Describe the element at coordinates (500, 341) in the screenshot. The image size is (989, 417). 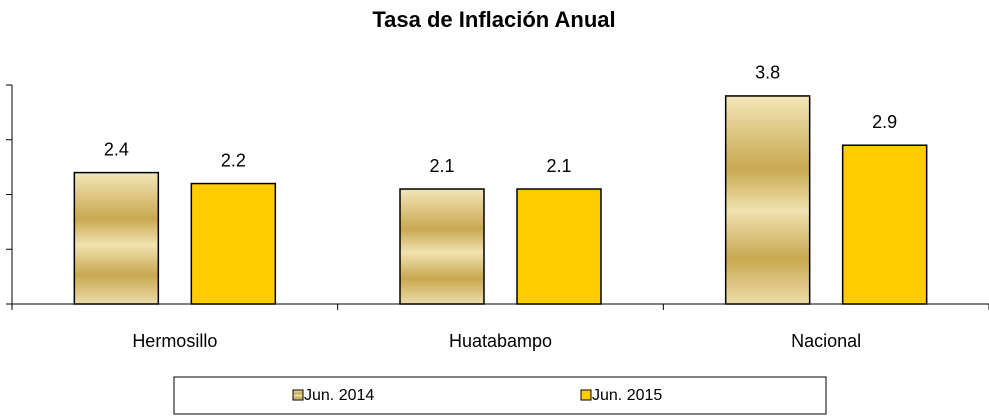
I see `x-tick-label: Huatabampo` at that location.